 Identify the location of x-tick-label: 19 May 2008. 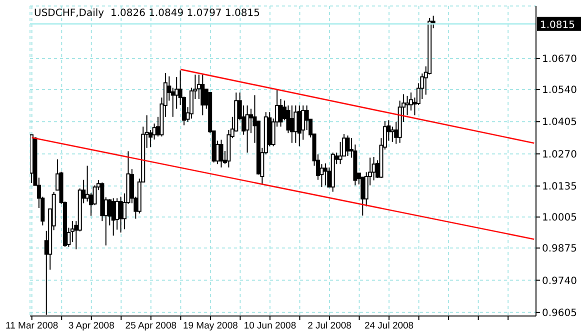
(210, 326).